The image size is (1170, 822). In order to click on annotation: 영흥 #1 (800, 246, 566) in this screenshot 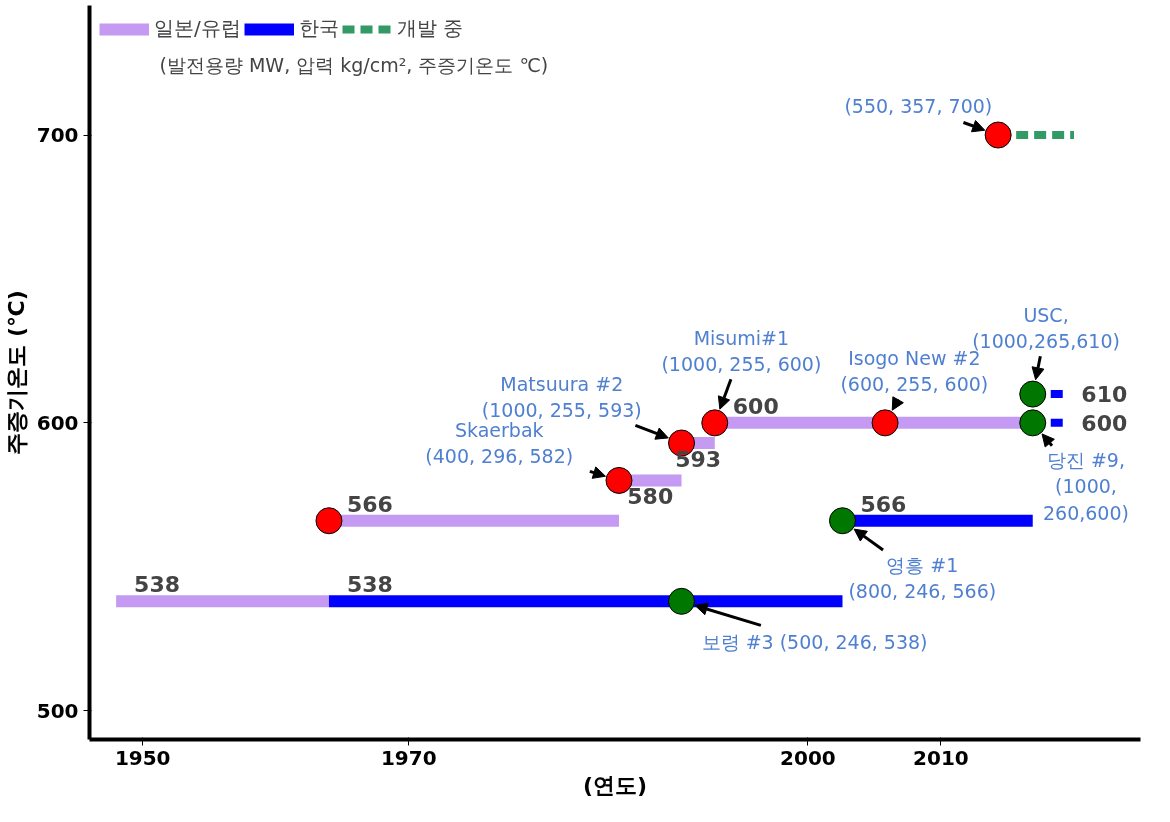, I will do `click(922, 578)`.